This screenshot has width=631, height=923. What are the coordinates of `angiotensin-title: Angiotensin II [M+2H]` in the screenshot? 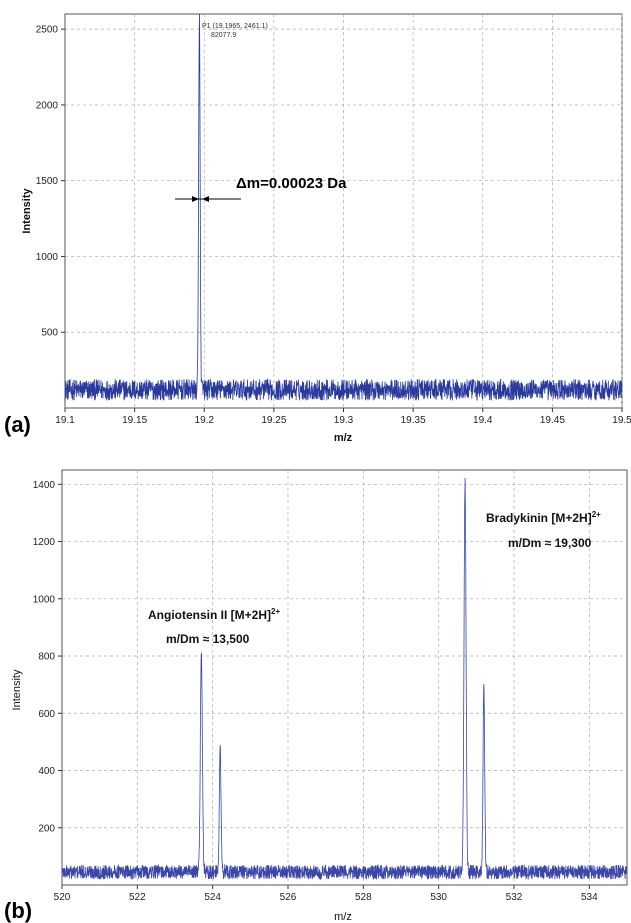 It's located at (209, 615).